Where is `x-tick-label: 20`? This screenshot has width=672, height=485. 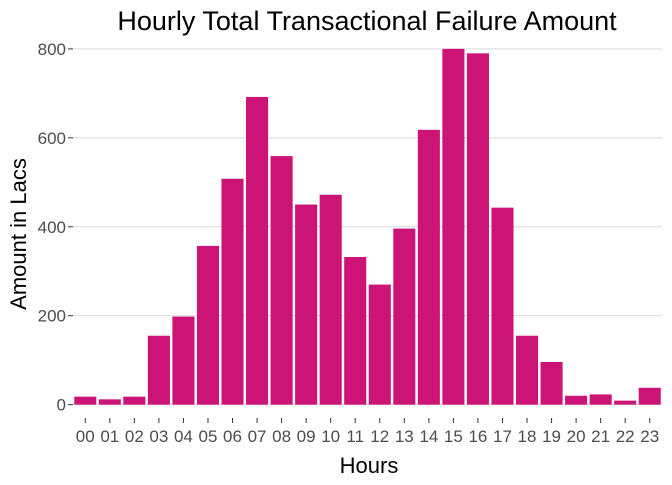
x-tick-label: 20 is located at coordinates (576, 436).